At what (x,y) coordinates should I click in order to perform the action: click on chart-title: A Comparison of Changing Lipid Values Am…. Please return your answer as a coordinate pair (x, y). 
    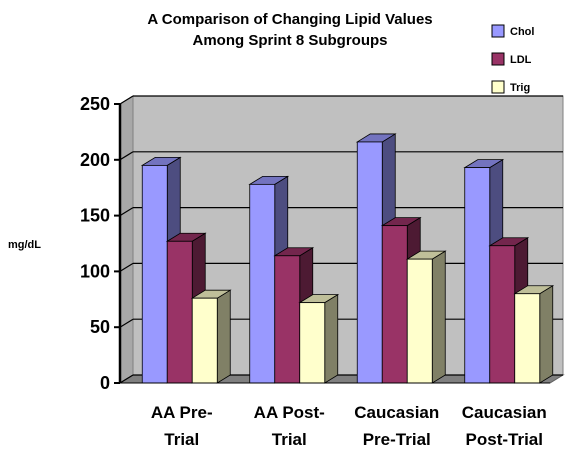
    Looking at the image, I should click on (289, 30).